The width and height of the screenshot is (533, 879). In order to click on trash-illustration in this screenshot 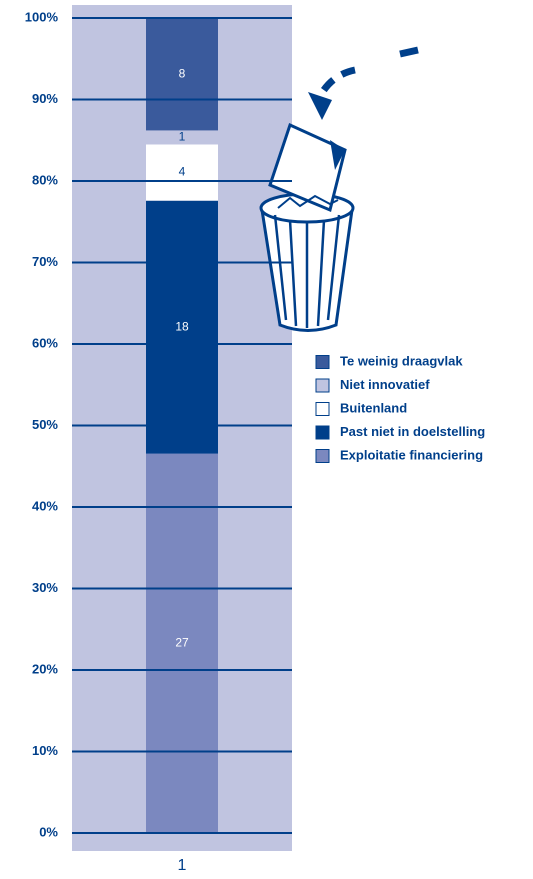, I will do `click(339, 189)`.